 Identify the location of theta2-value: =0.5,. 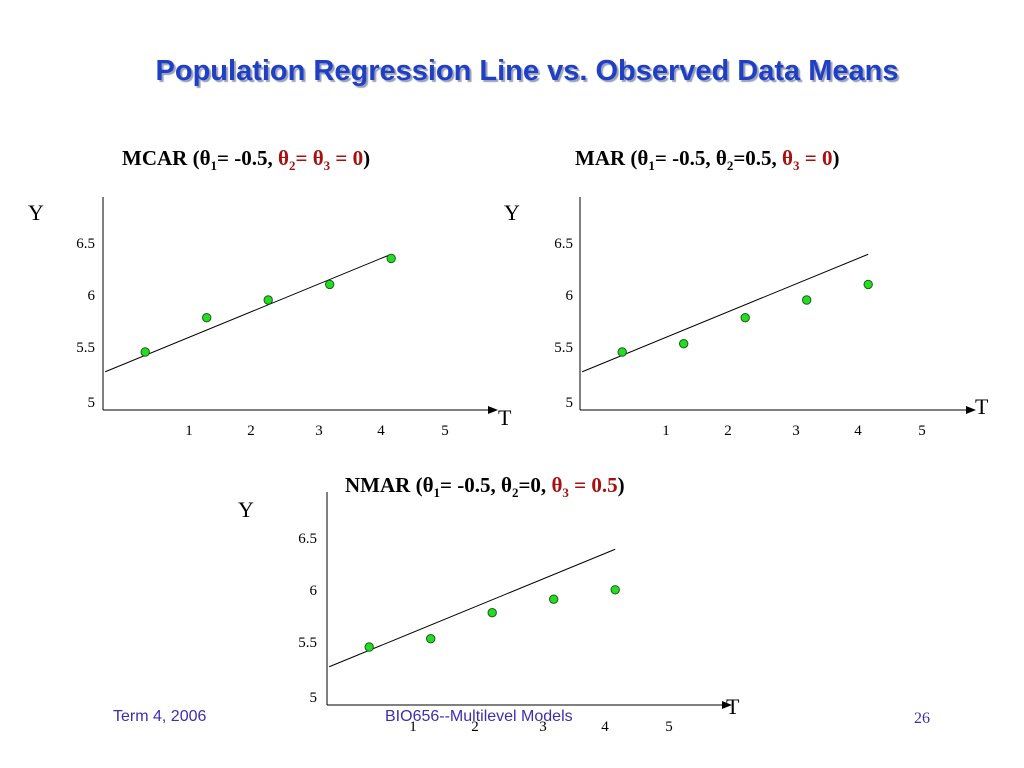
(758, 158).